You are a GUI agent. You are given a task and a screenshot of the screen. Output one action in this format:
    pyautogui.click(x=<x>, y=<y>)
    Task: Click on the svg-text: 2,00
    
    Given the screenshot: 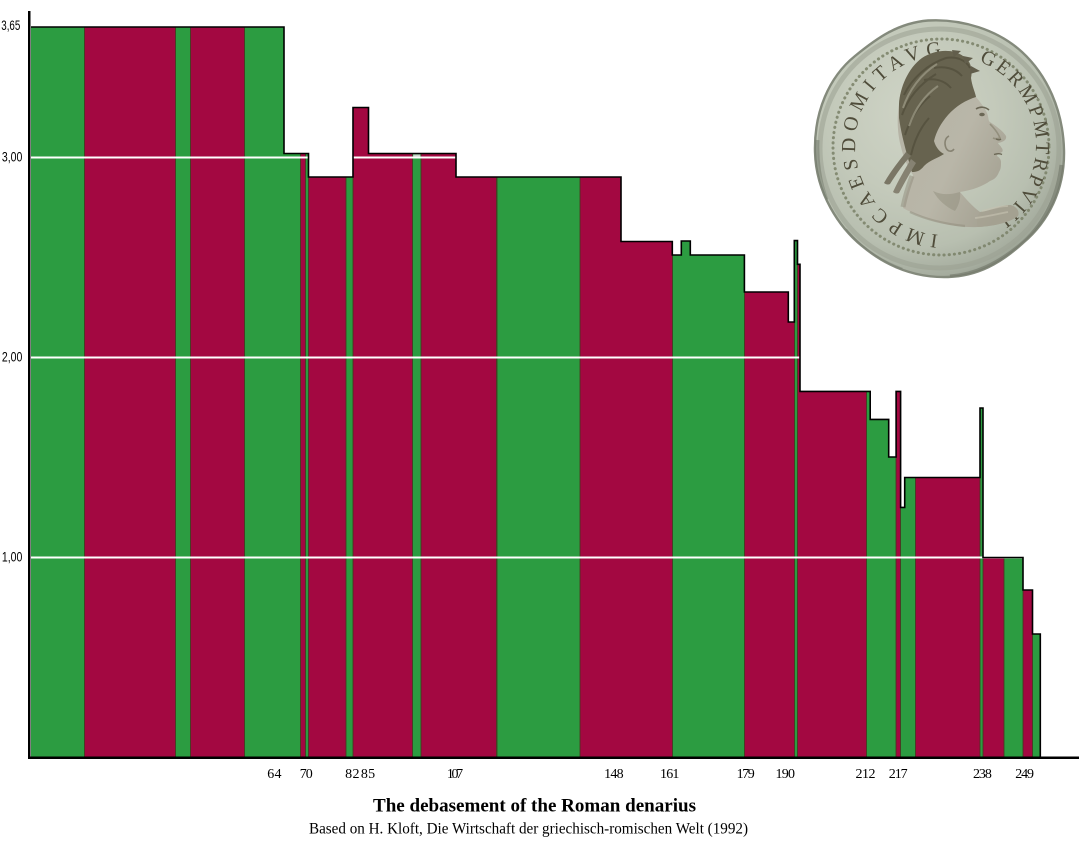 What is the action you would take?
    pyautogui.click(x=12, y=357)
    